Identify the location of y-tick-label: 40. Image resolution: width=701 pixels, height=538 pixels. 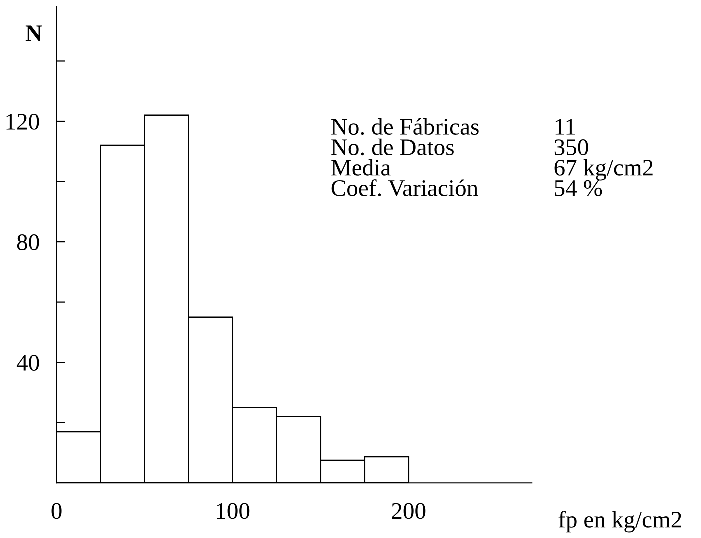
(28, 363).